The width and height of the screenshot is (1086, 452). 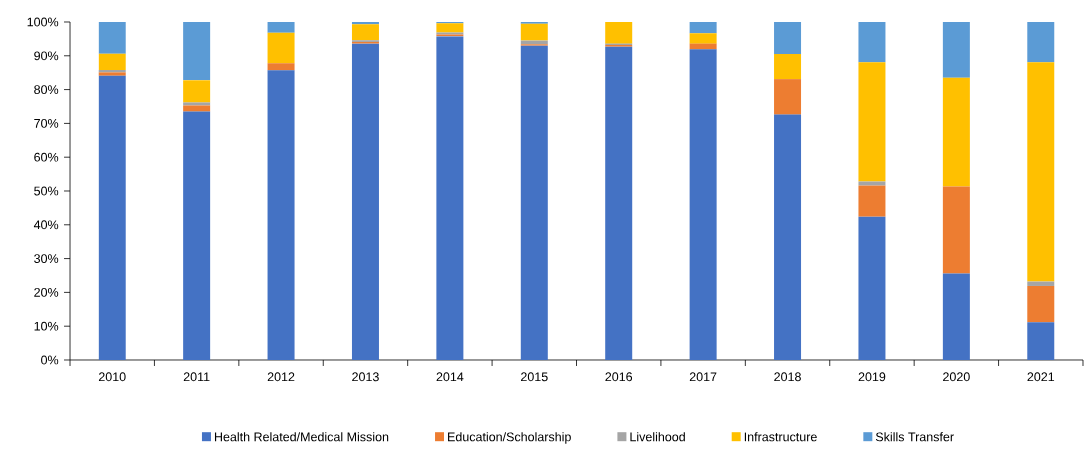 What do you see at coordinates (50, 360) in the screenshot?
I see `y-tick-label: 0%` at bounding box center [50, 360].